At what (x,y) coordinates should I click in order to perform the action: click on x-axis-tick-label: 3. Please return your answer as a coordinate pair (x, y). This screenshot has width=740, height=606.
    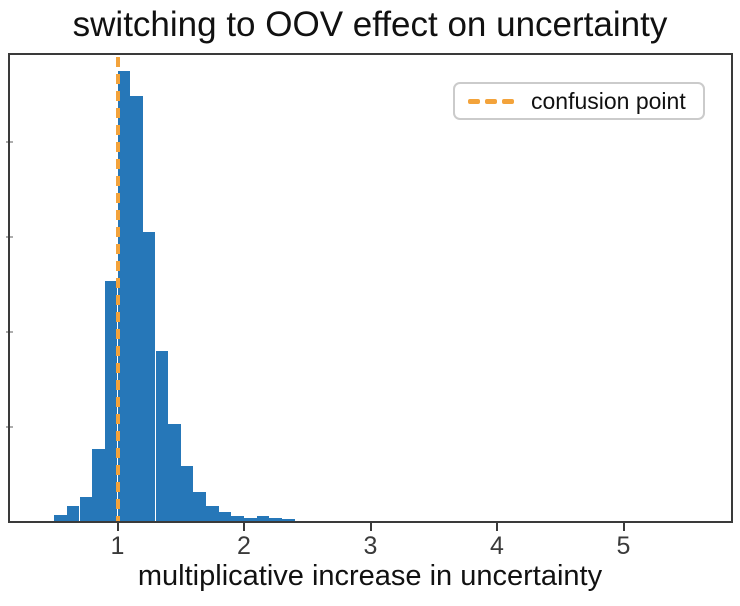
    Looking at the image, I should click on (370, 546).